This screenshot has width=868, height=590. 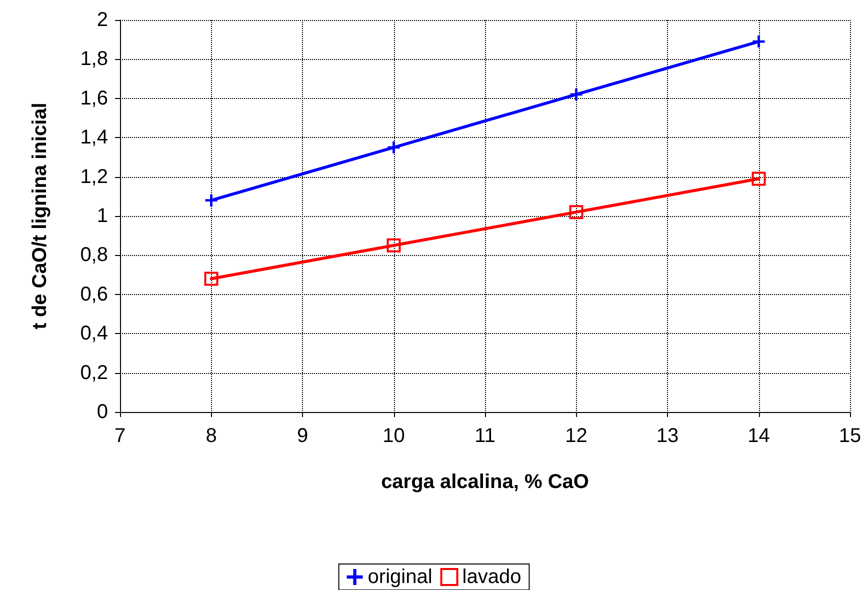 I want to click on y-axis-title: t de CaO/t lignina inicial, so click(x=40, y=216).